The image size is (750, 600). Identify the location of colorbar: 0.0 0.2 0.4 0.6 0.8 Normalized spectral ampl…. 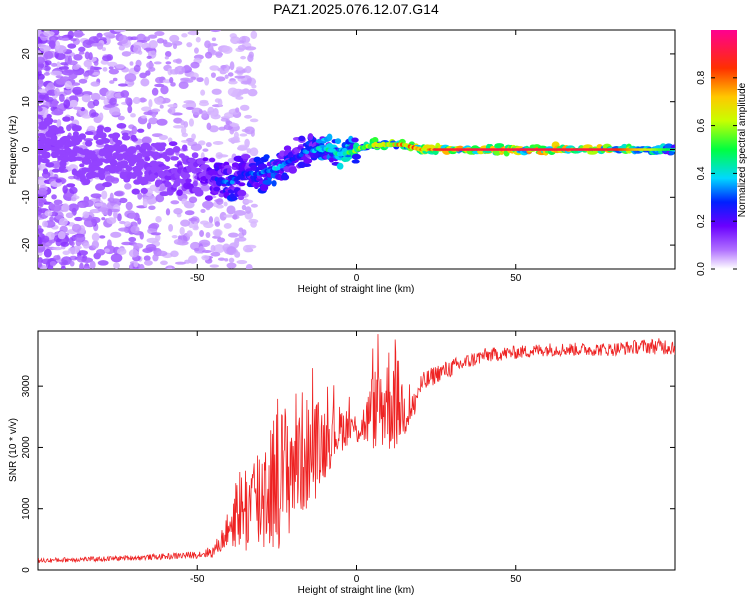
(722, 153).